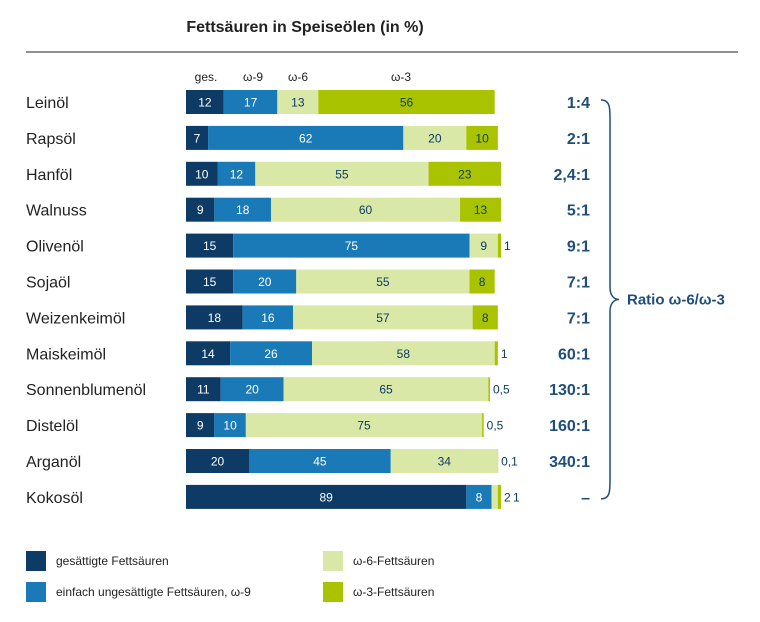 The image size is (760, 622). I want to click on ratio-value: –, so click(585, 498).